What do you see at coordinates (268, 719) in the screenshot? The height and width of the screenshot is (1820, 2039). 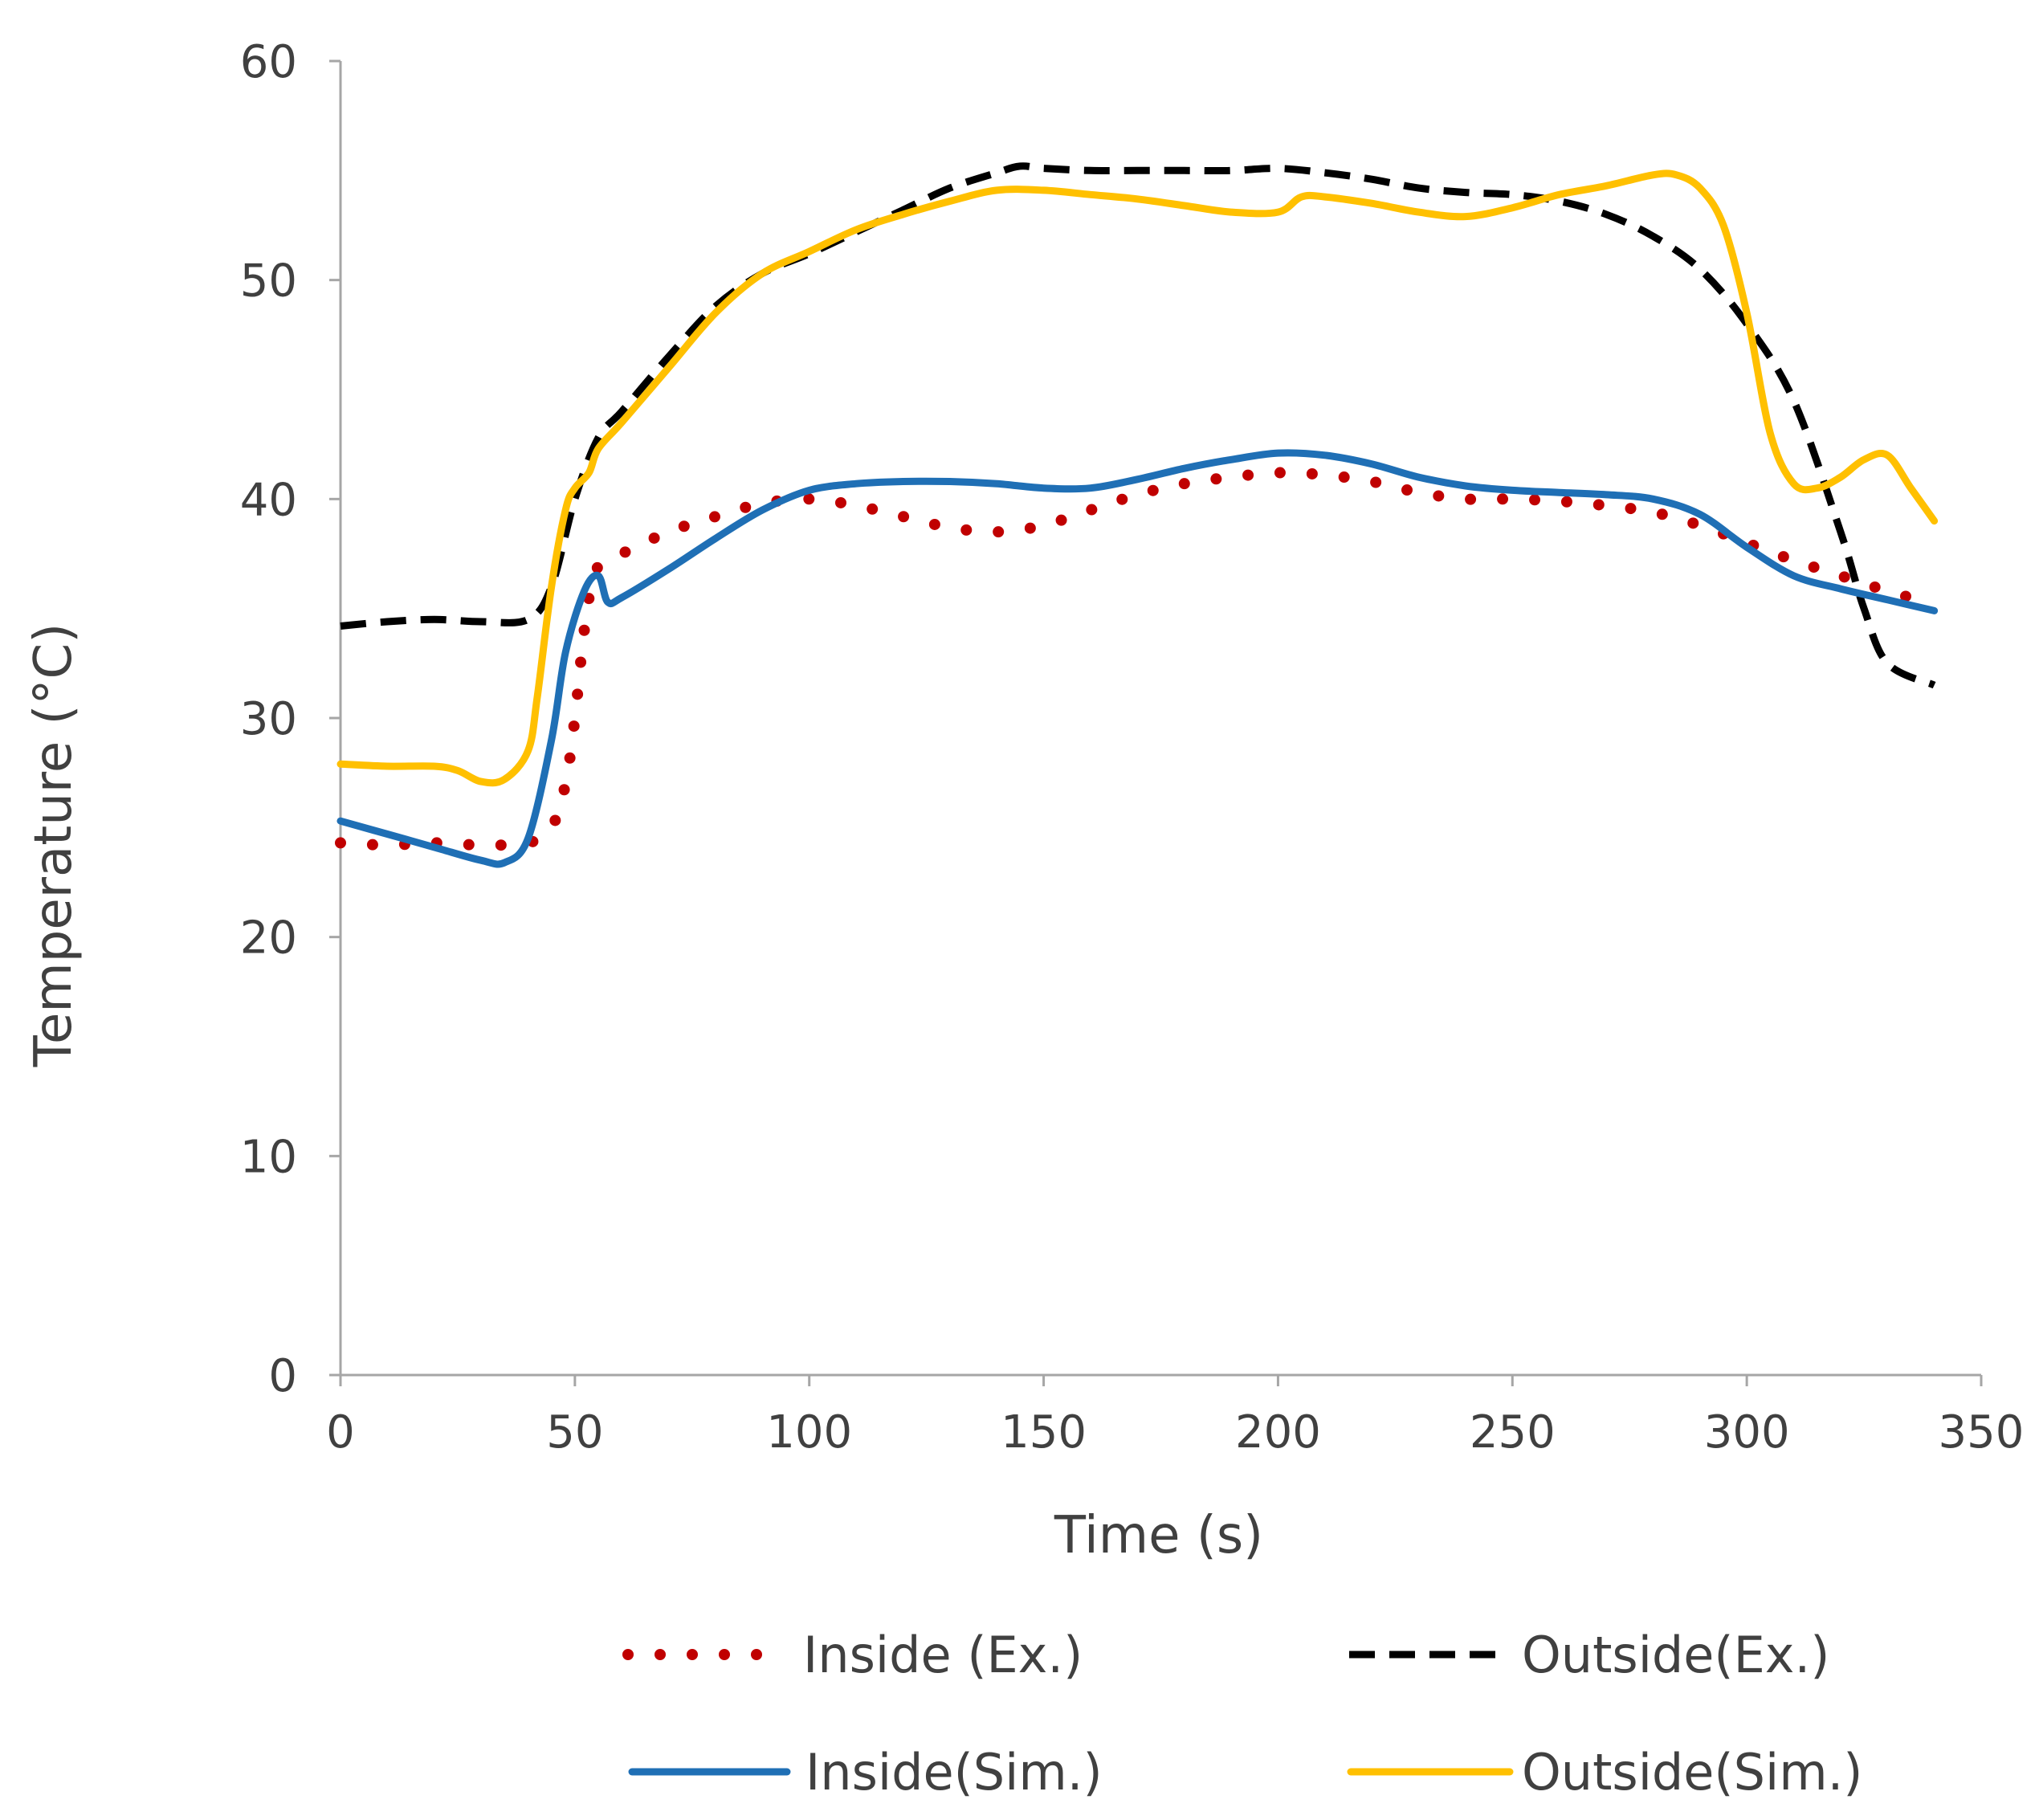 I see `y-tick-label: 30` at bounding box center [268, 719].